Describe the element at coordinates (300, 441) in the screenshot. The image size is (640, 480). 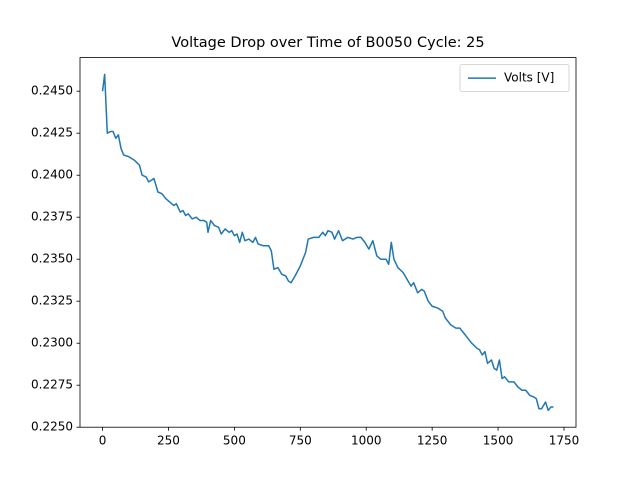
I see `x-tick-label: 750` at that location.